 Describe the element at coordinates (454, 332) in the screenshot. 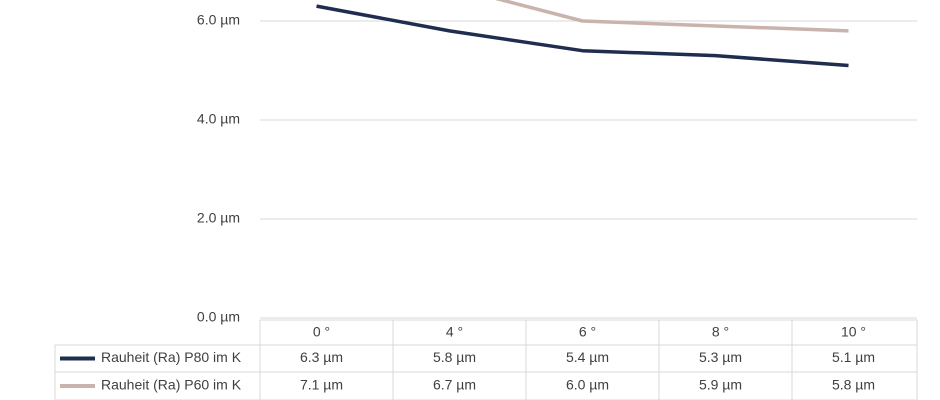

I see `x-tick-label: 4 °` at that location.